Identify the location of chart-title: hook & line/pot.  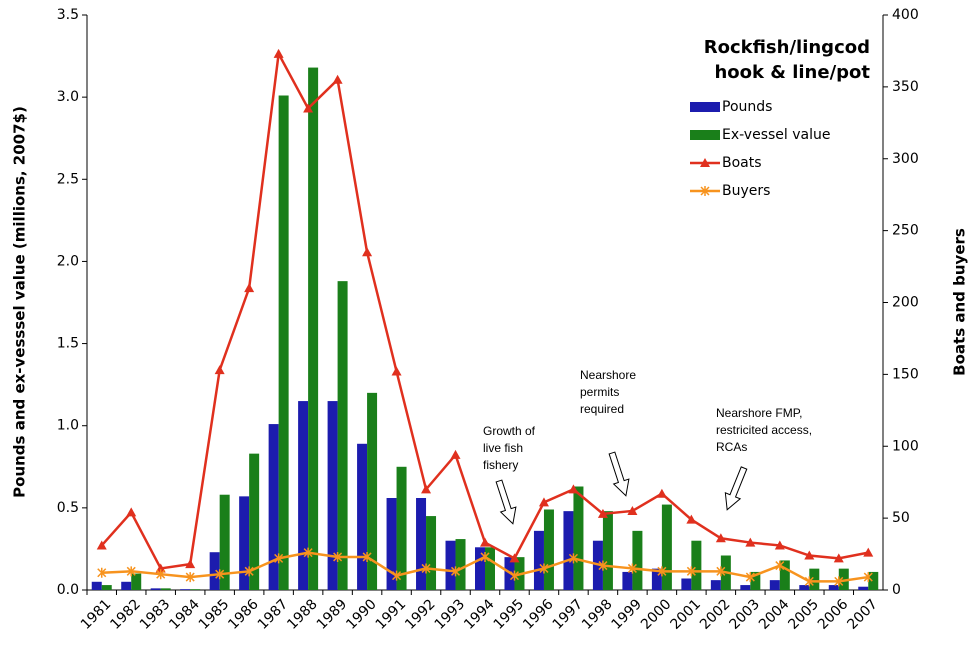
(792, 72).